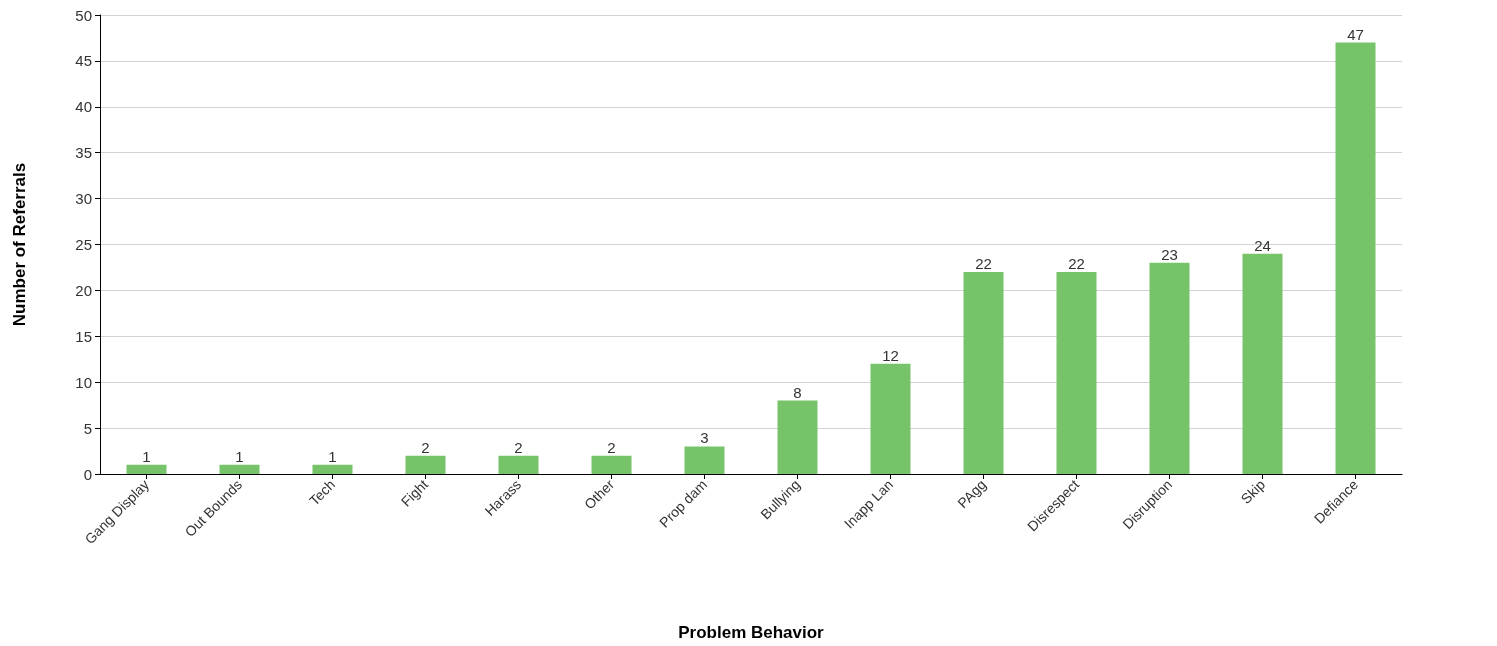 The height and width of the screenshot is (646, 1497). I want to click on y-tick-label: 15, so click(83, 336).